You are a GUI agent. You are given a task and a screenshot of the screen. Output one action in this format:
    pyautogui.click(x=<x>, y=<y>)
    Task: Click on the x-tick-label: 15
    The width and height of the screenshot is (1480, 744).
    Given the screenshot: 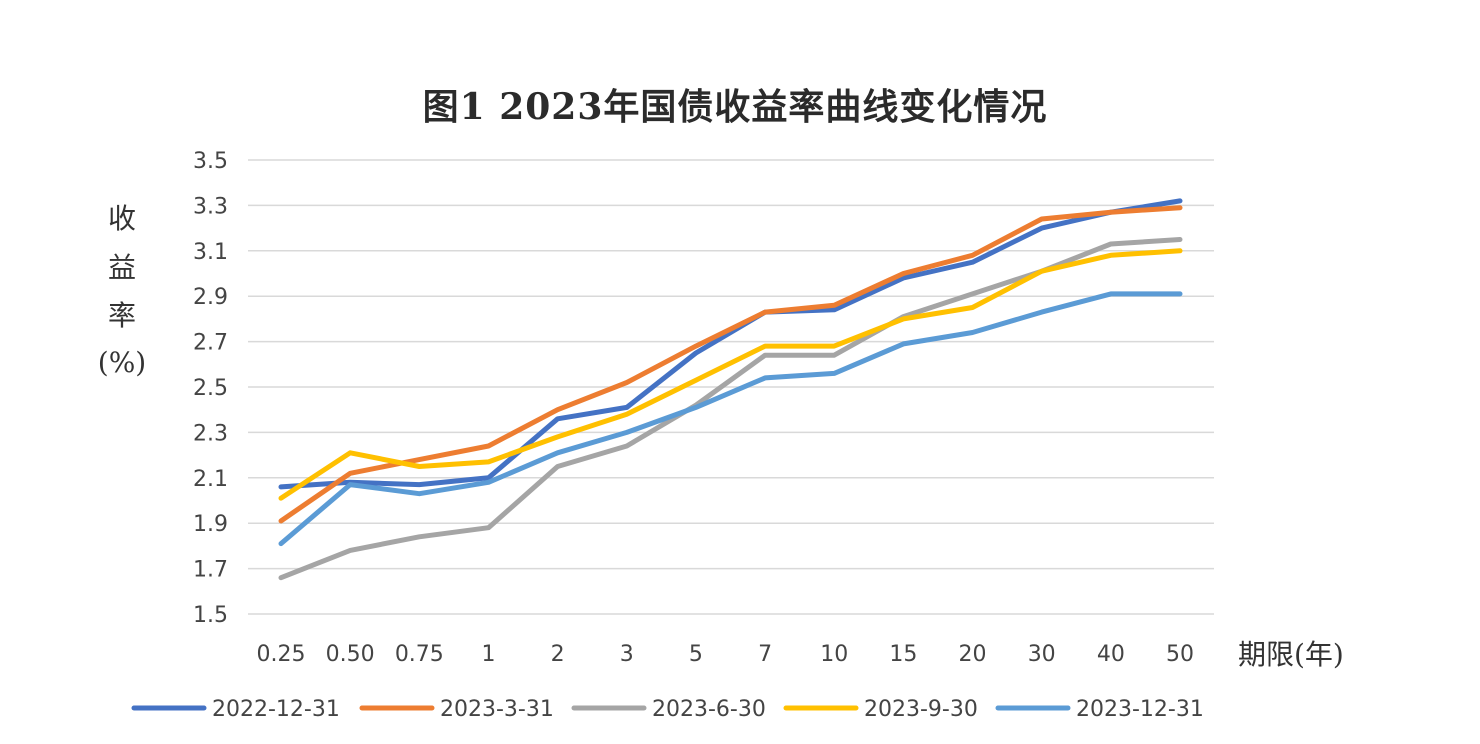 What is the action you would take?
    pyautogui.click(x=903, y=654)
    